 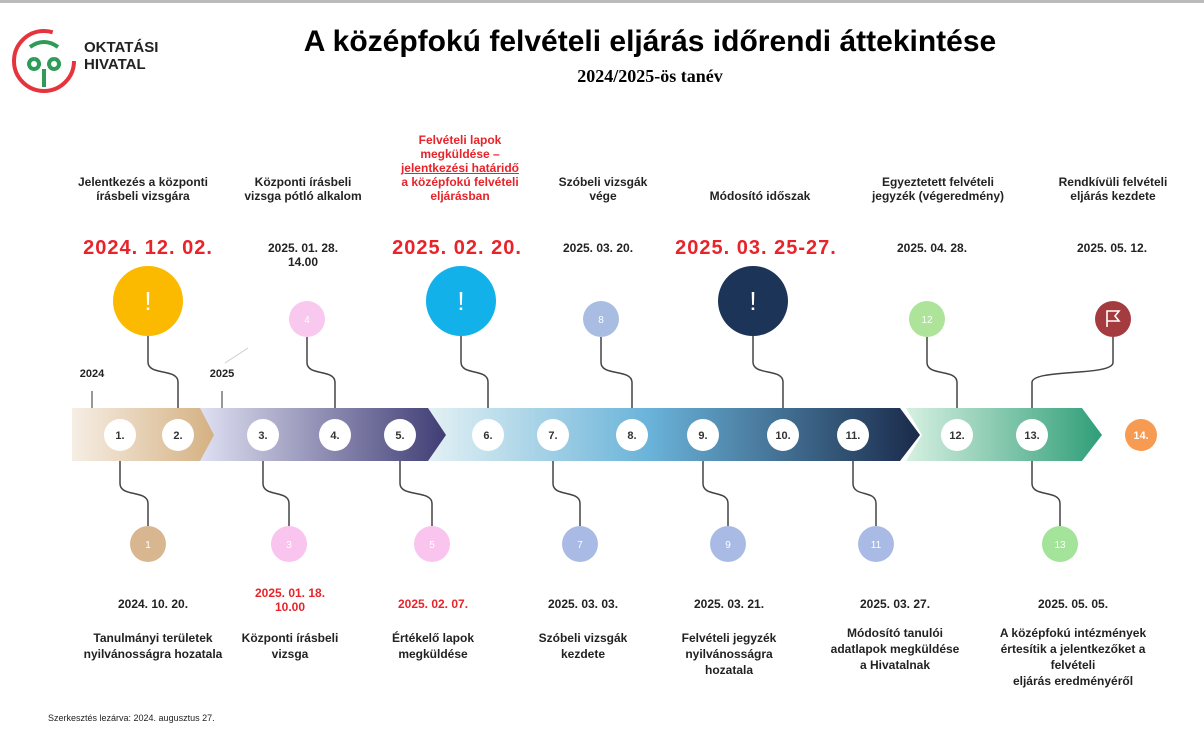 I want to click on marker-label: 13, so click(x=1060, y=545).